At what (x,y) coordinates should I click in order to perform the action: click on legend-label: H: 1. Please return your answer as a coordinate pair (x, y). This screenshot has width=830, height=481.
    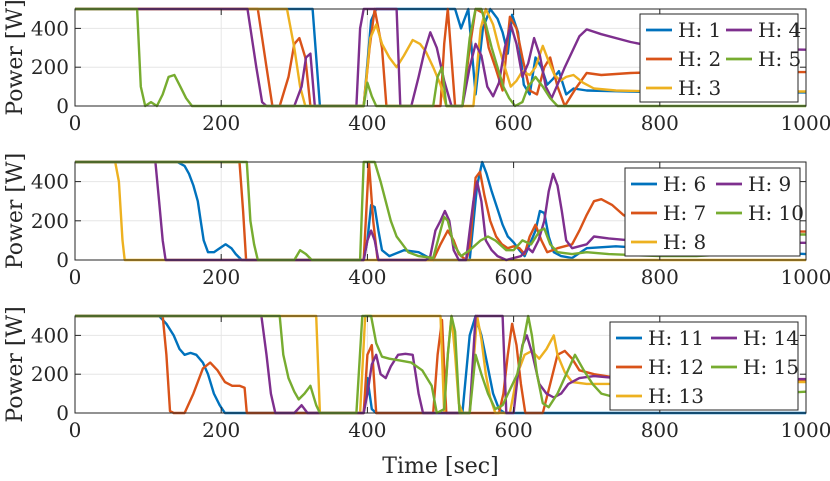
    Looking at the image, I should click on (699, 30).